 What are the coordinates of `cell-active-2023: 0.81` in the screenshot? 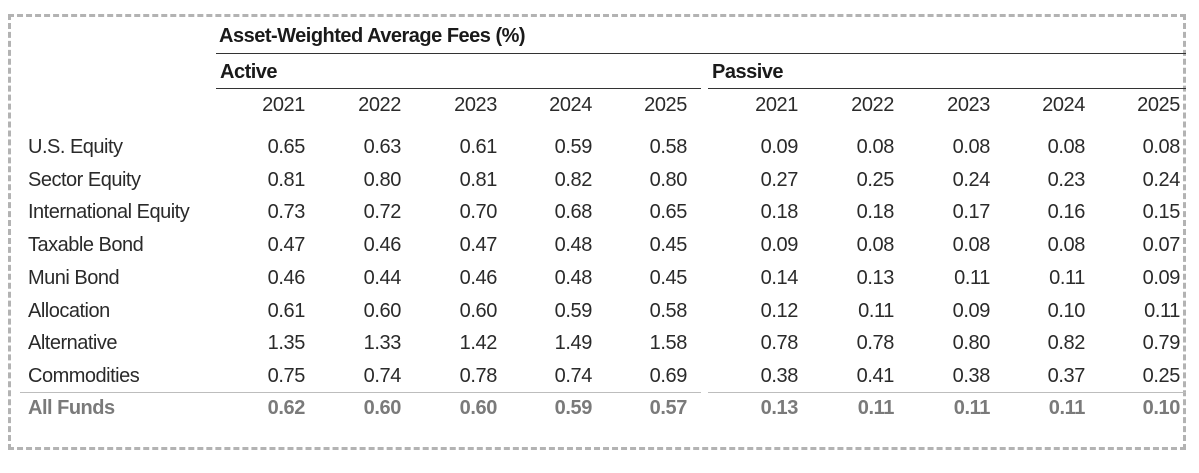 It's located at (478, 179).